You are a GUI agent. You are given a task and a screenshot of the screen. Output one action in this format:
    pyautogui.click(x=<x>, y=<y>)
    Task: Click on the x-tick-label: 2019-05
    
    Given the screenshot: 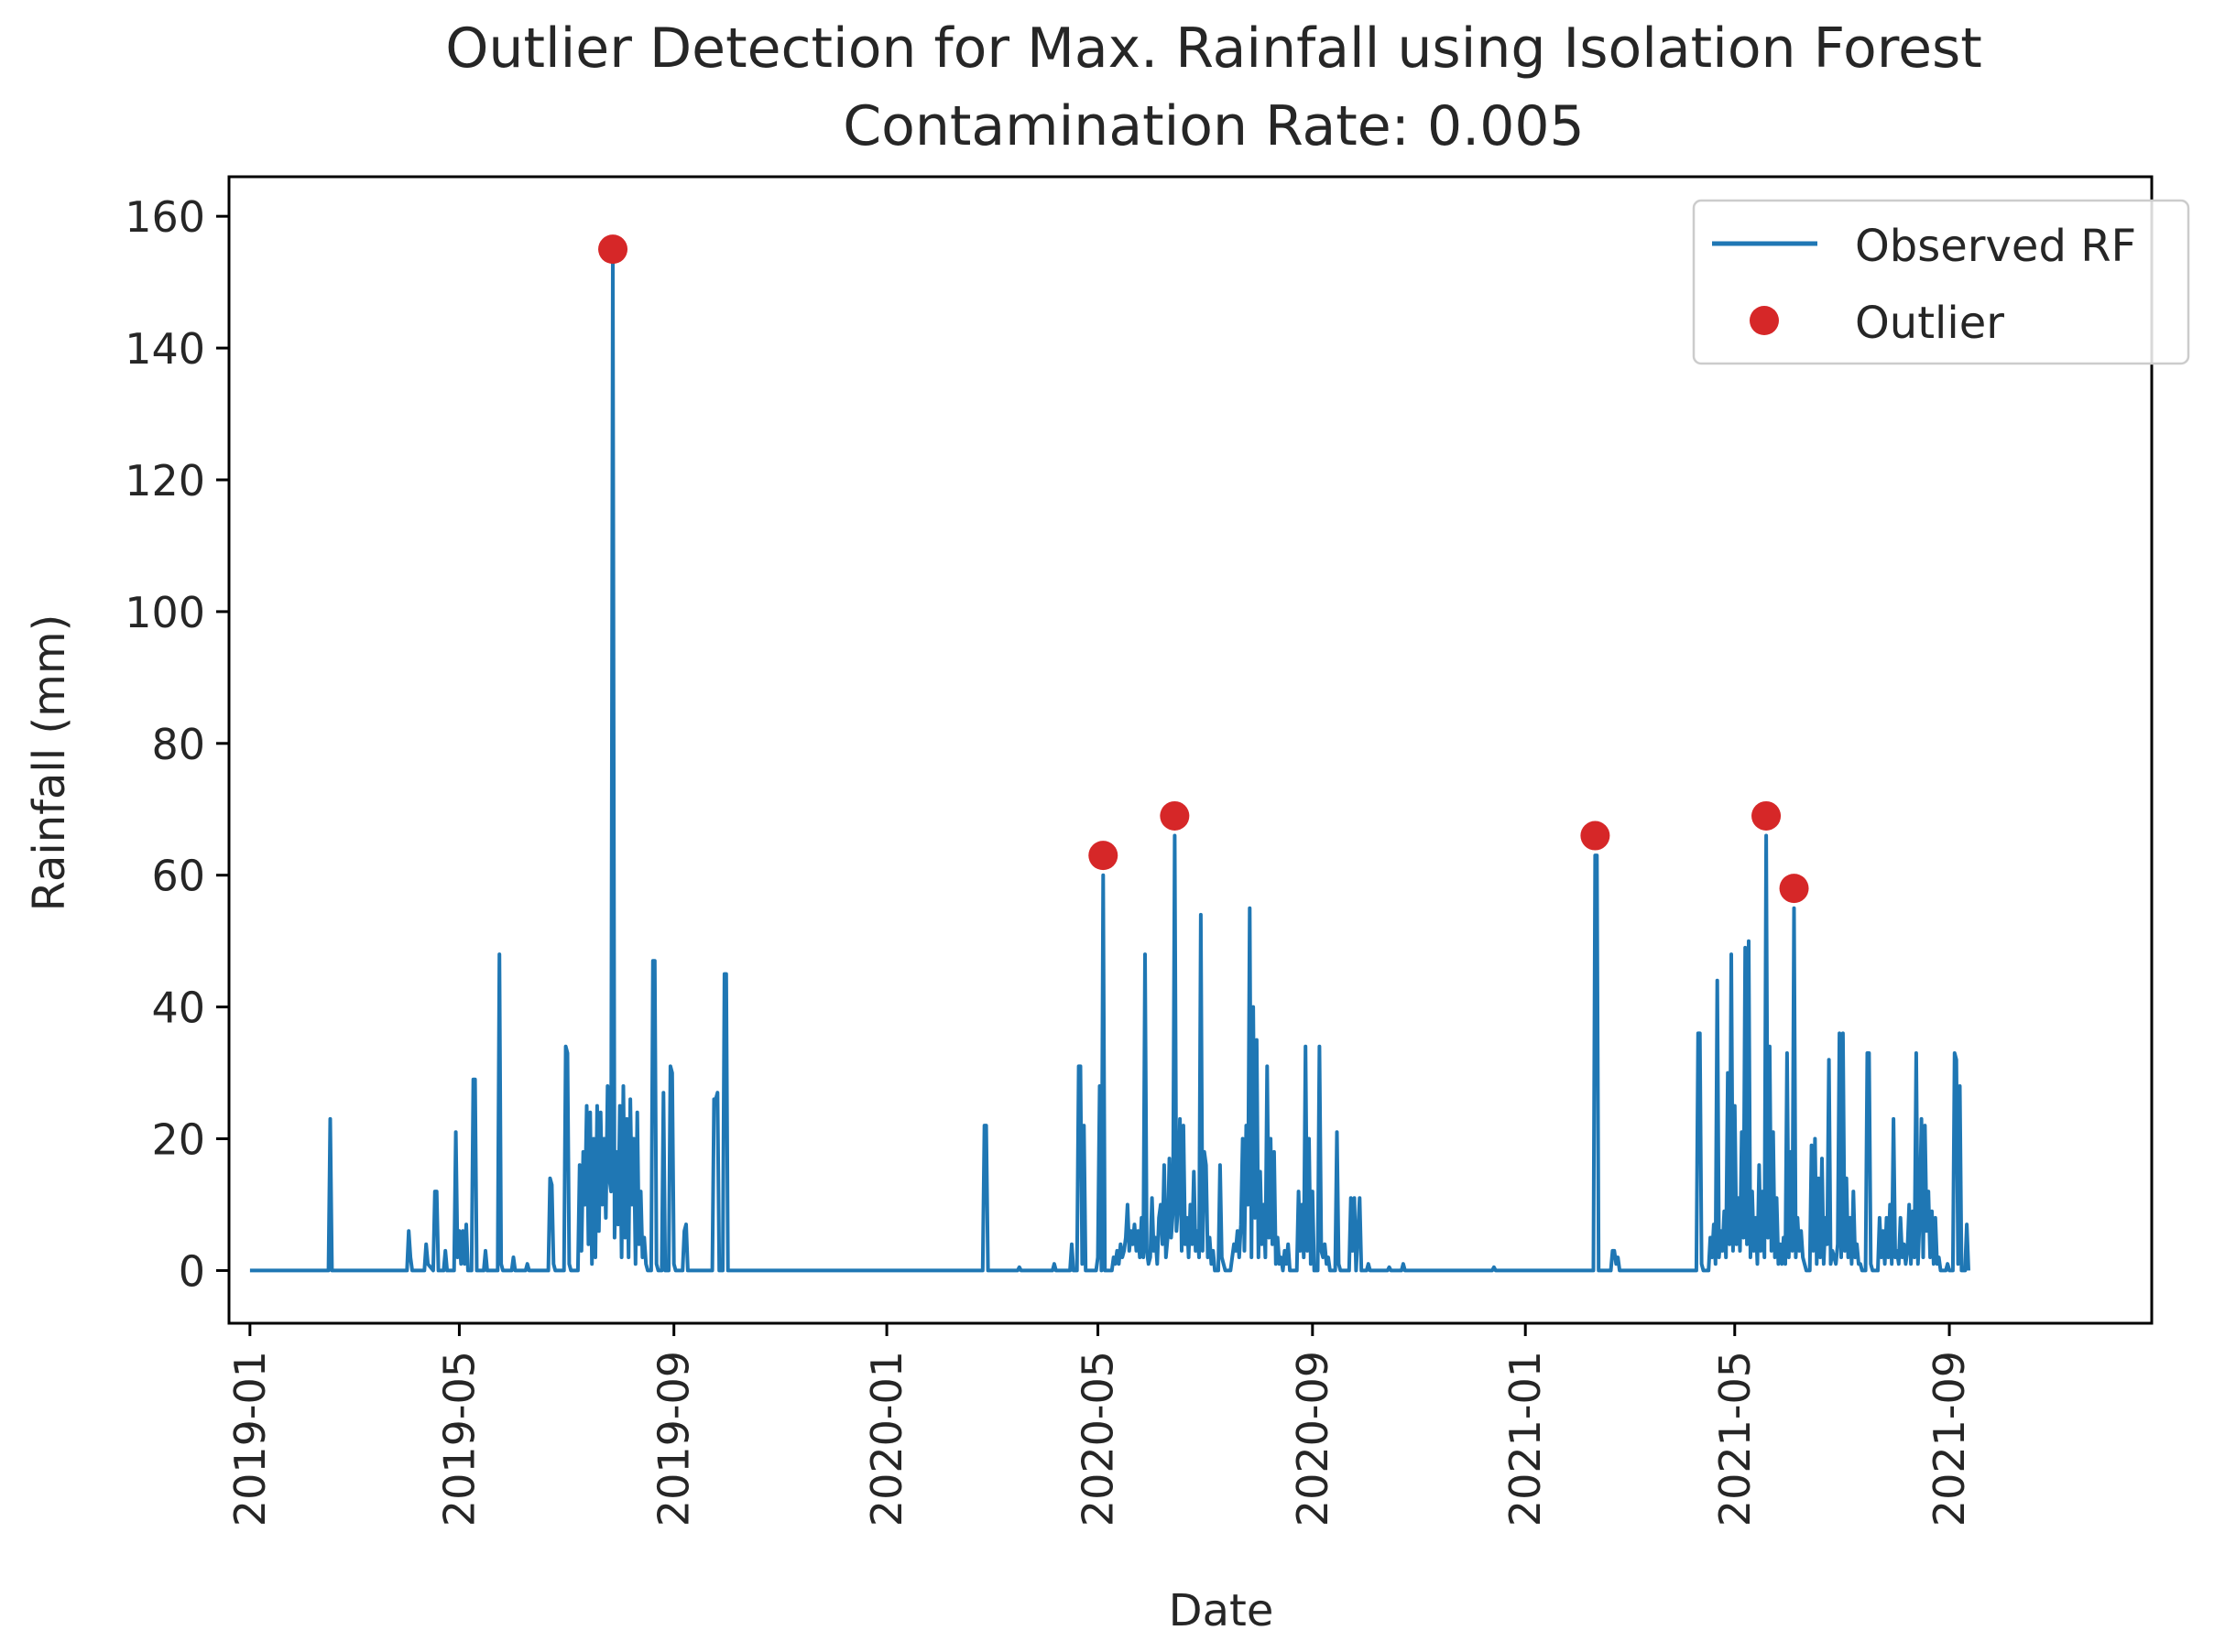 What is the action you would take?
    pyautogui.click(x=459, y=1439)
    